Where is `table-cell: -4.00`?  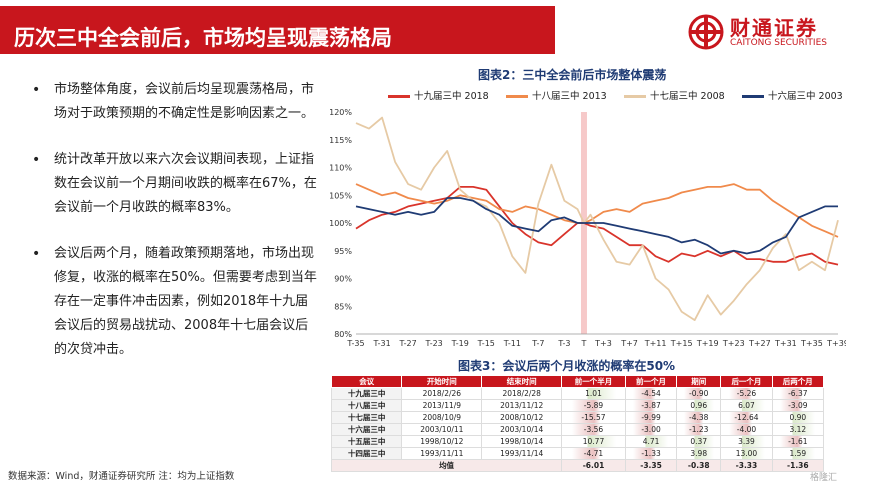
table-cell: -4.00 is located at coordinates (746, 429).